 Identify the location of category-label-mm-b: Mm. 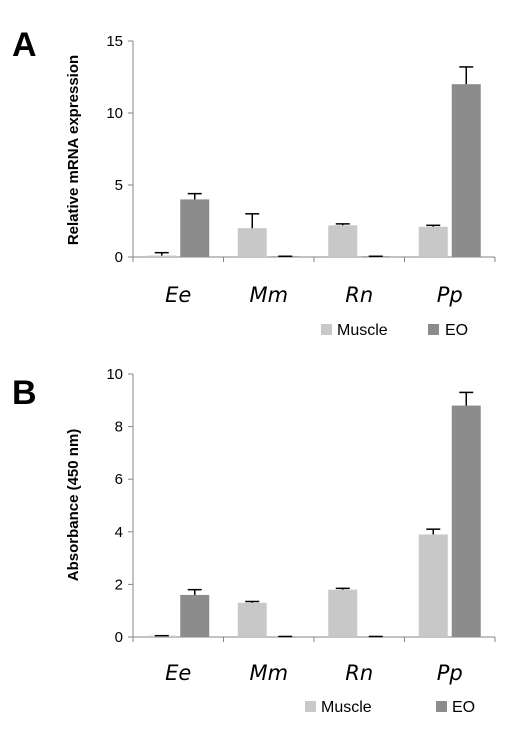
(268, 673).